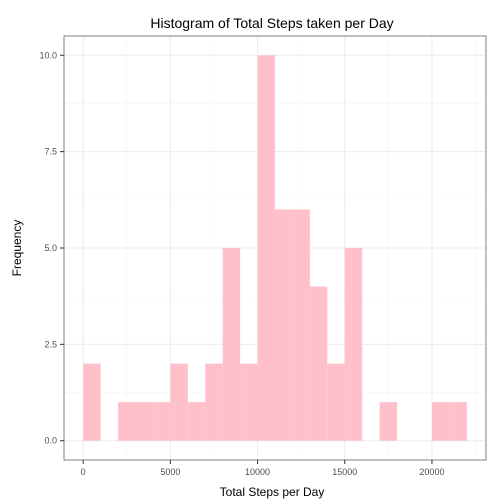 This screenshot has width=504, height=504. I want to click on y-tick-label: 10.0, so click(48, 55).